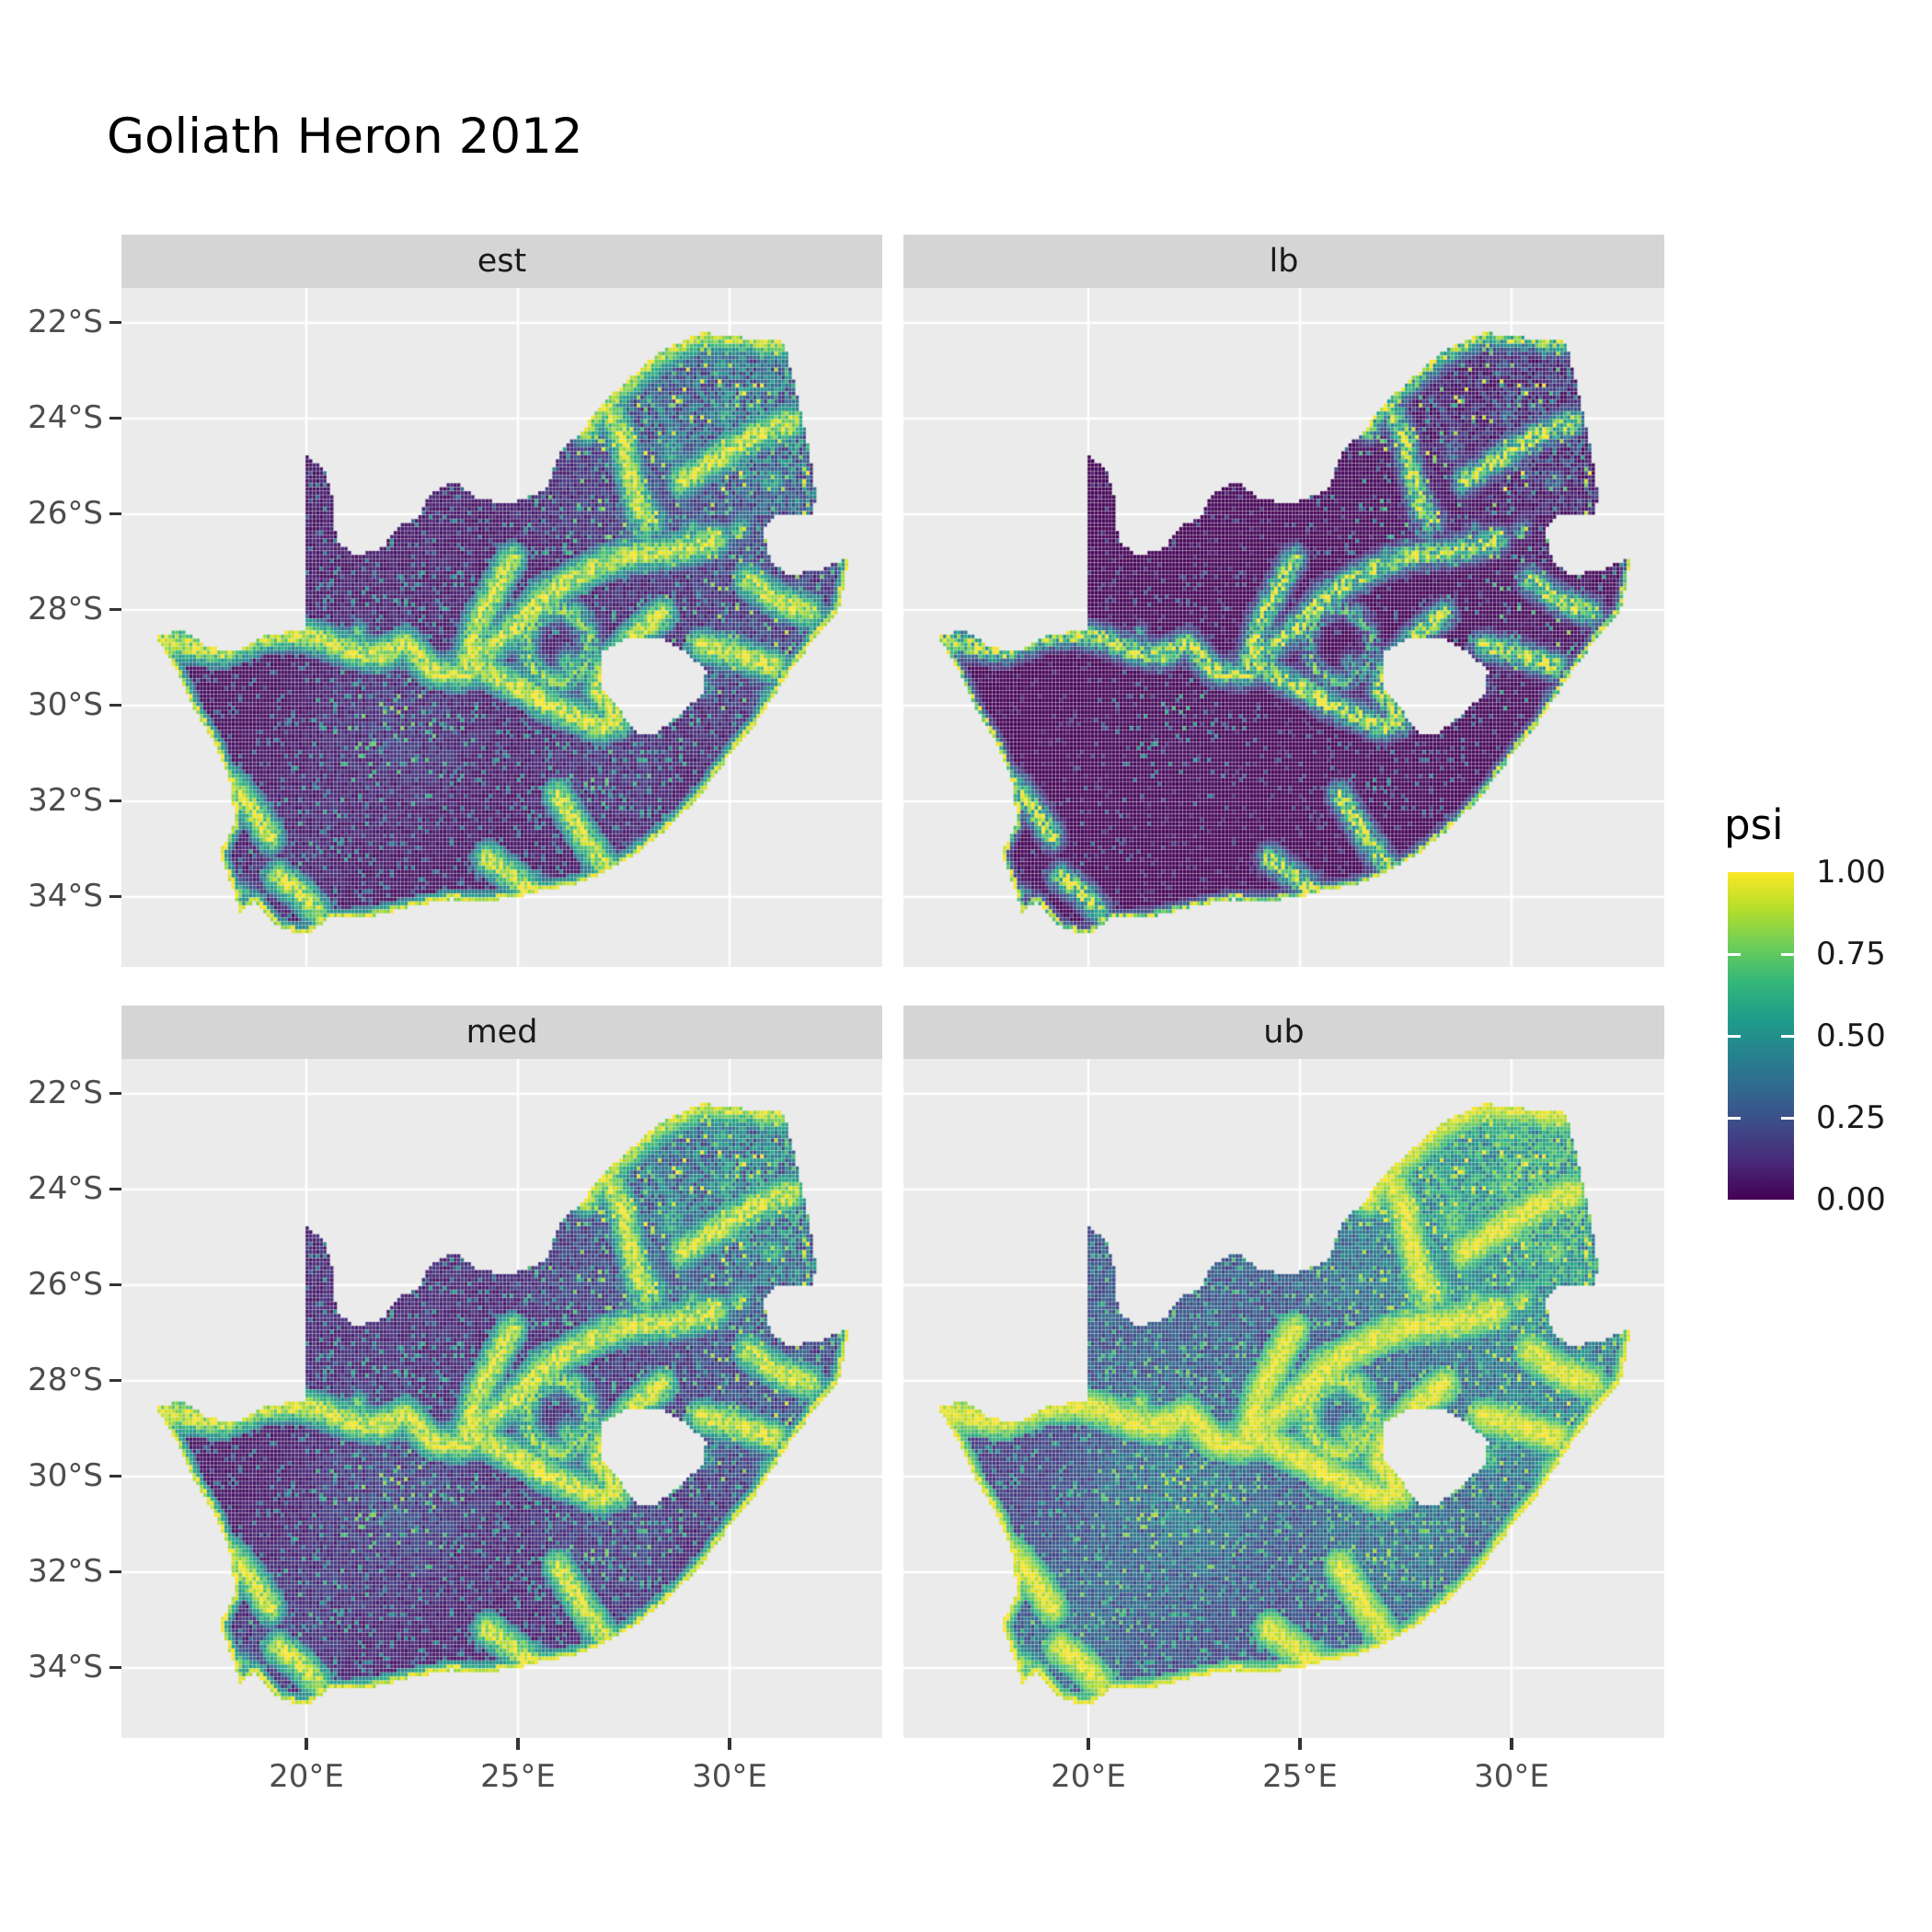 The width and height of the screenshot is (1932, 1932). I want to click on facet-strip-label: est, so click(502, 261).